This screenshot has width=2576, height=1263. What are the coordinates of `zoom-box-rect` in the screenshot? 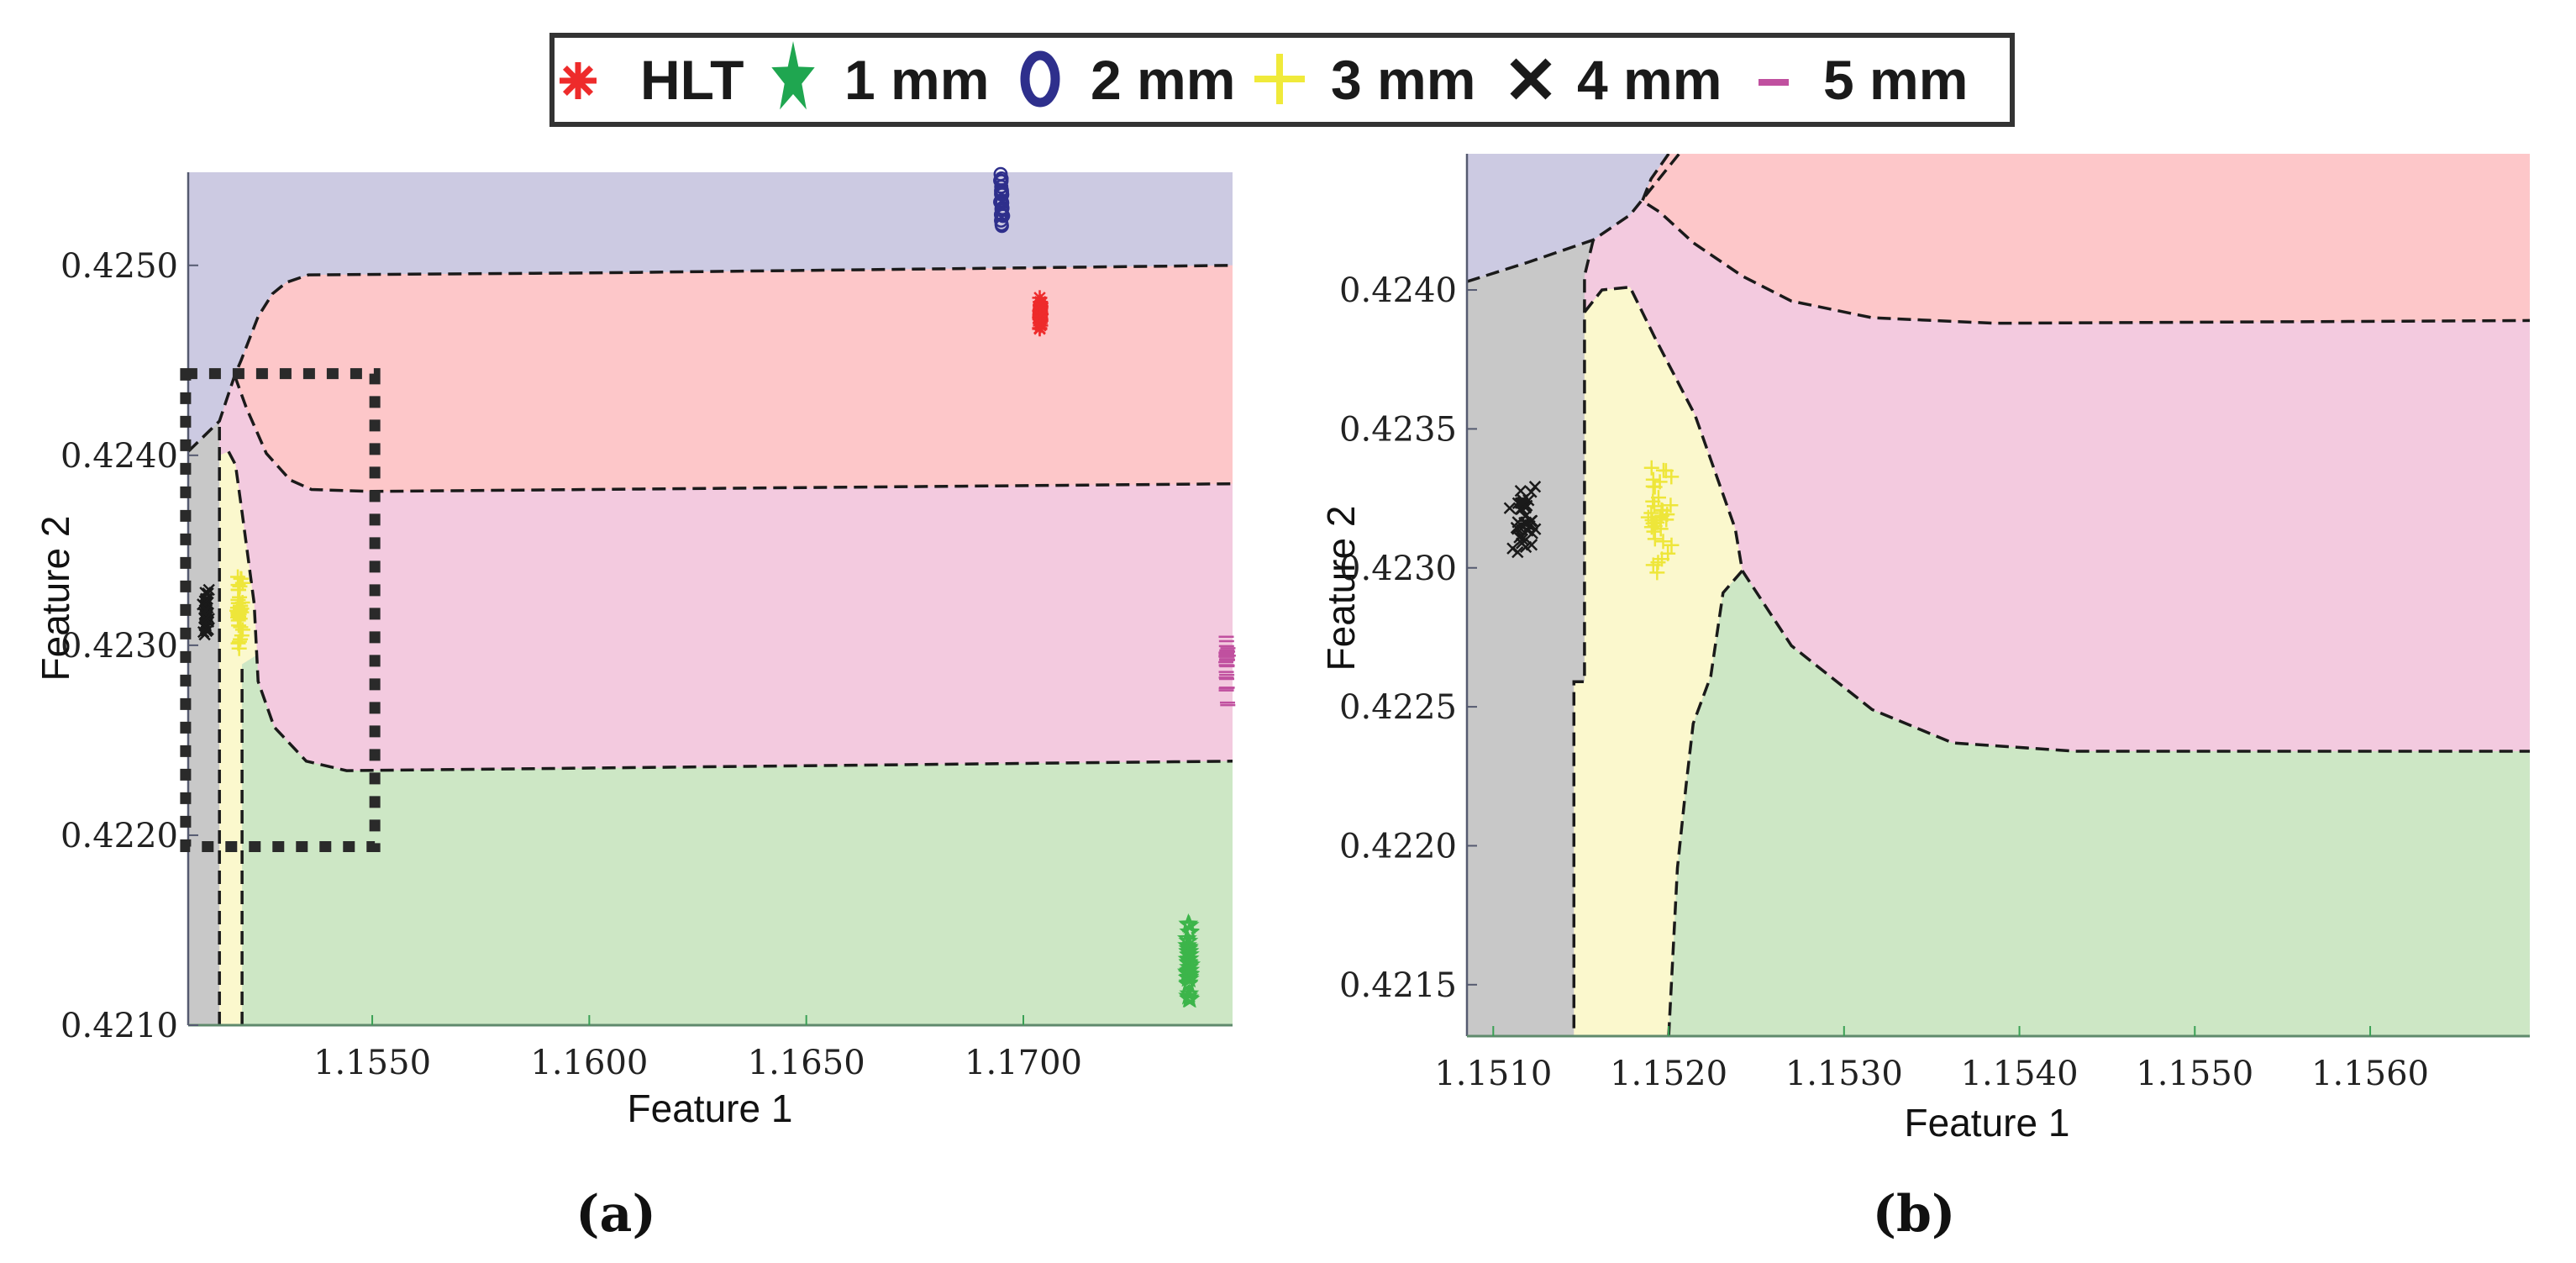 It's located at (280, 610).